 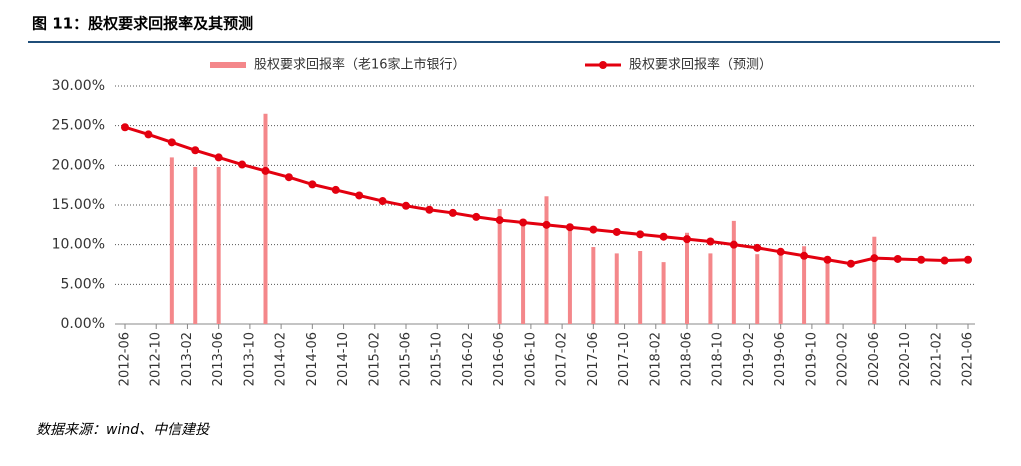 What do you see at coordinates (593, 359) in the screenshot?
I see `x-tick-label: 2017-06` at bounding box center [593, 359].